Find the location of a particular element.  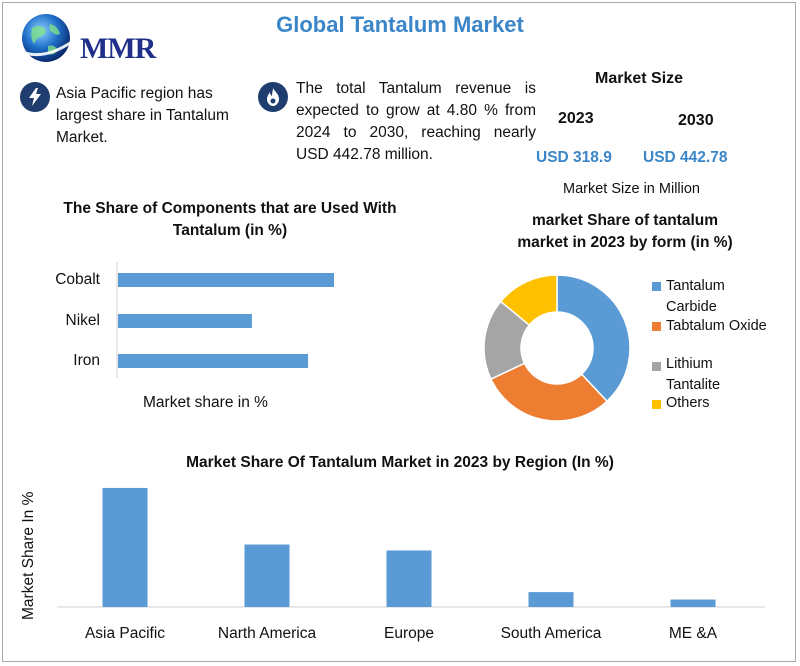

components-category-label: Iron is located at coordinates (86, 360).